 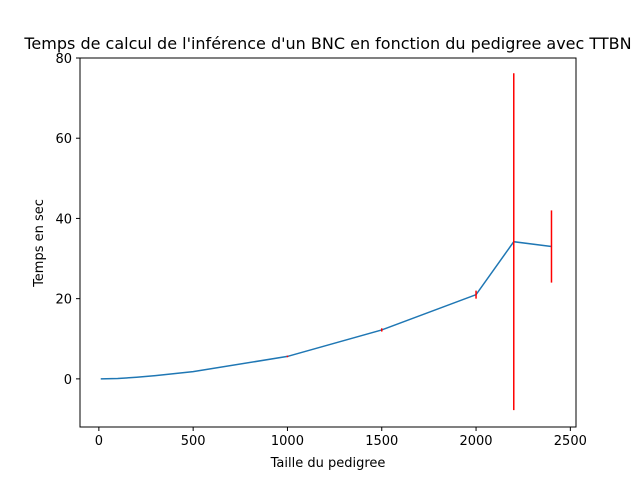 I want to click on x-axis-label: Taille du pedigree, so click(x=328, y=463).